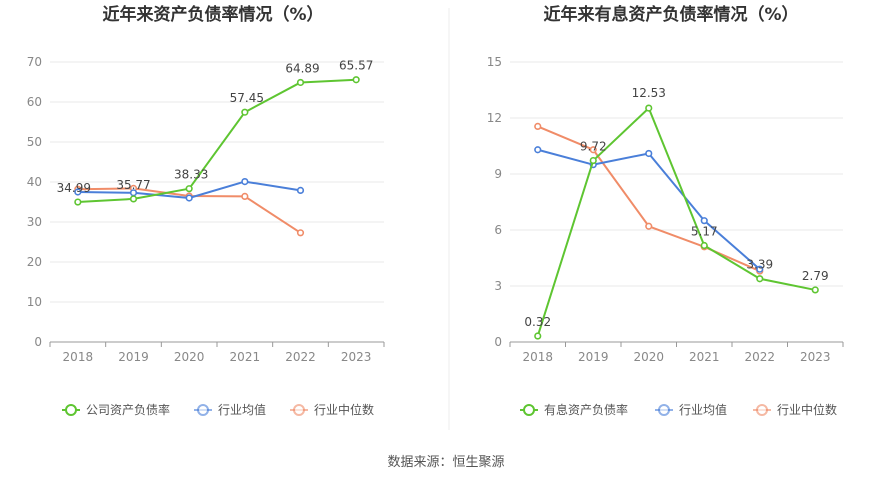  What do you see at coordinates (586, 409) in the screenshot?
I see `legend-label: 有息资产负债率` at bounding box center [586, 409].